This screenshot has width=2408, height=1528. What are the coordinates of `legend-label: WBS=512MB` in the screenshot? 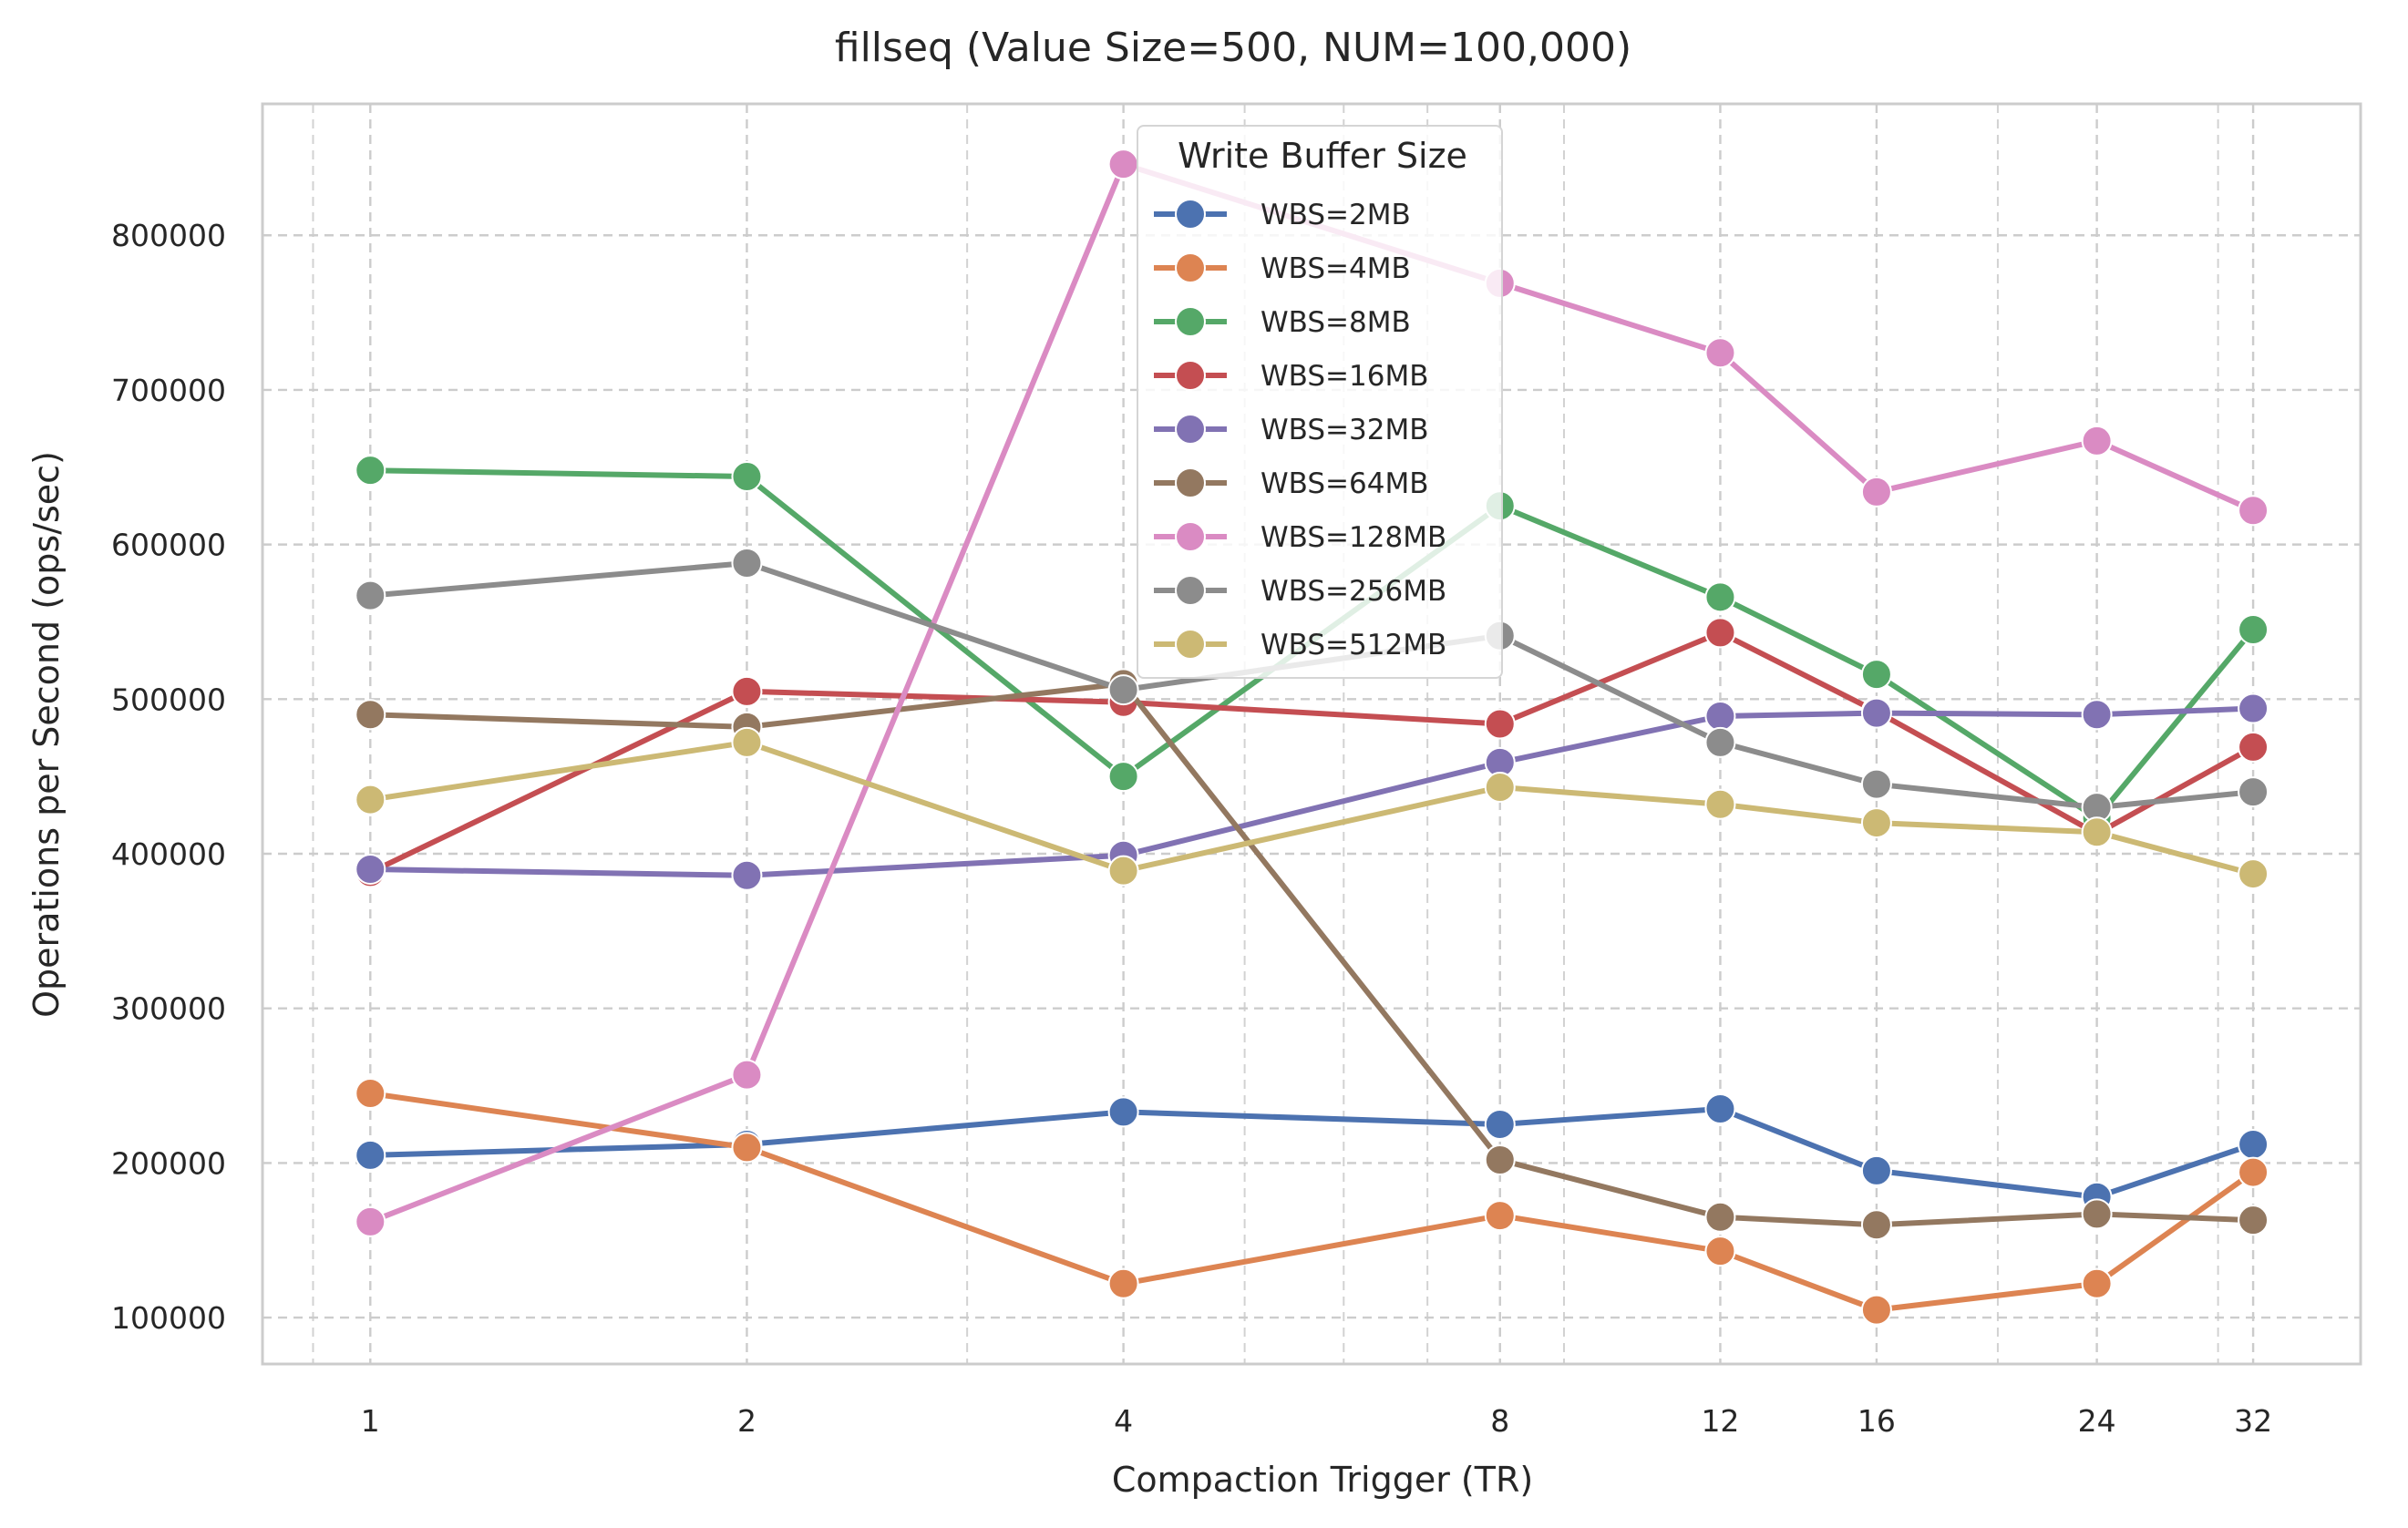 It's located at (1354, 645).